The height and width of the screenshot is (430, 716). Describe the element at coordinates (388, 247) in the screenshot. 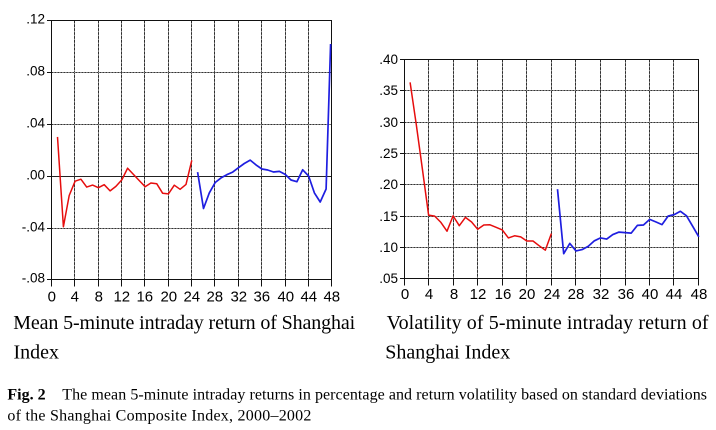

I see `svg-text: .10` at that location.